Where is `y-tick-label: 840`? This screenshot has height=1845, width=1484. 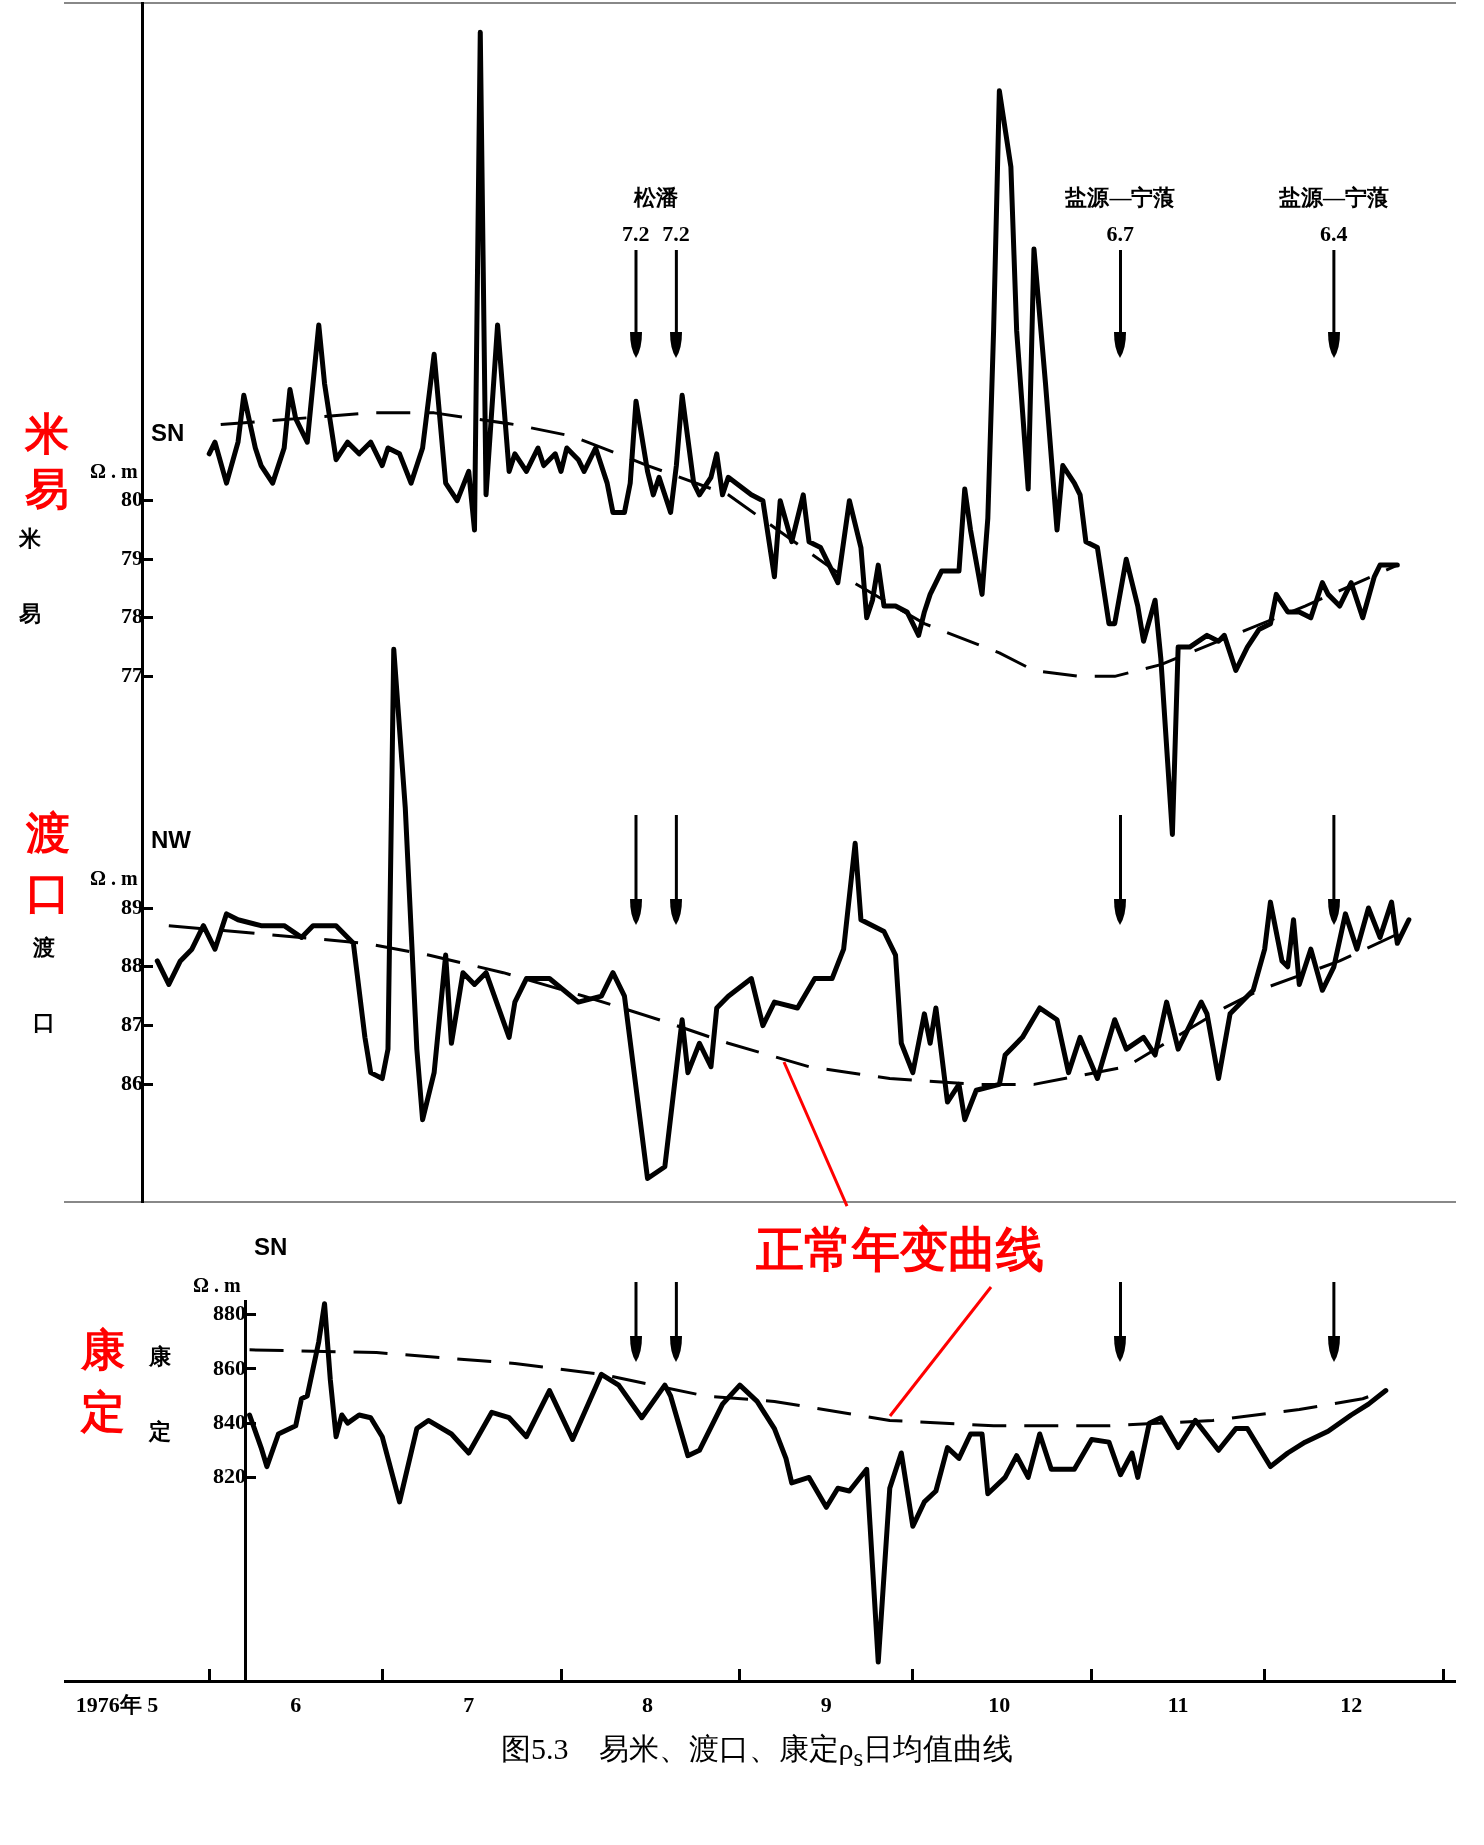
y-tick-label: 840 is located at coordinates (229, 1421).